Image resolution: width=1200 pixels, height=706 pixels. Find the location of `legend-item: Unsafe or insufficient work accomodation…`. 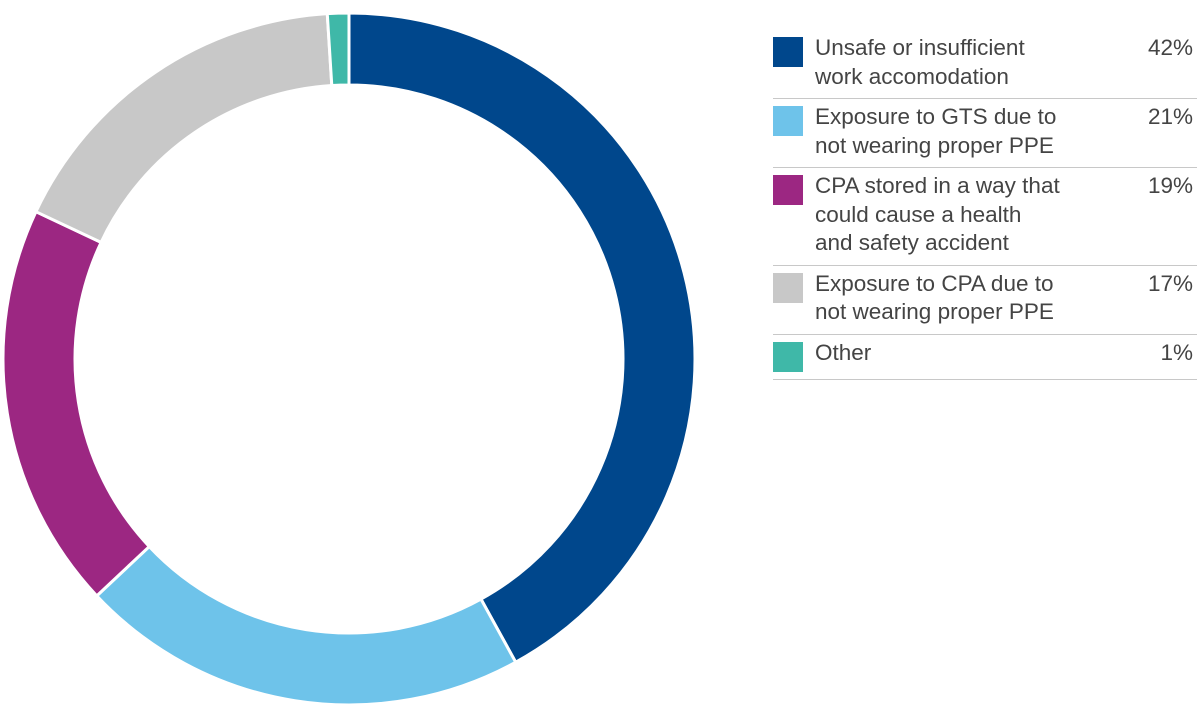

legend-item: Unsafe or insufficient work accomodation… is located at coordinates (985, 64).